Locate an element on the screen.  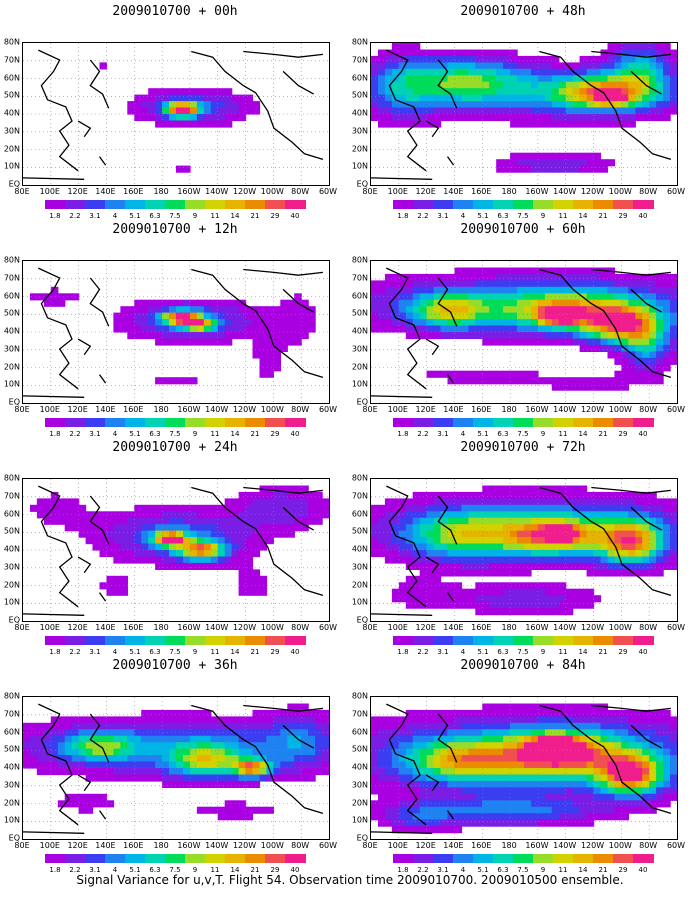
colorbar-label: 5.1 is located at coordinates (483, 216).